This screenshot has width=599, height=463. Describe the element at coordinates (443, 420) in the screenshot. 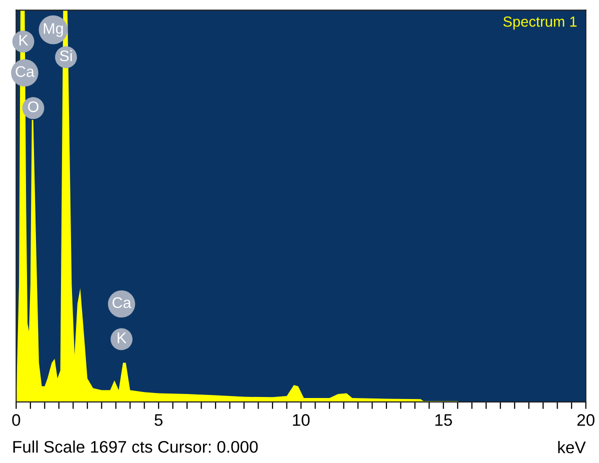

I see `x-tick-label: 15` at that location.